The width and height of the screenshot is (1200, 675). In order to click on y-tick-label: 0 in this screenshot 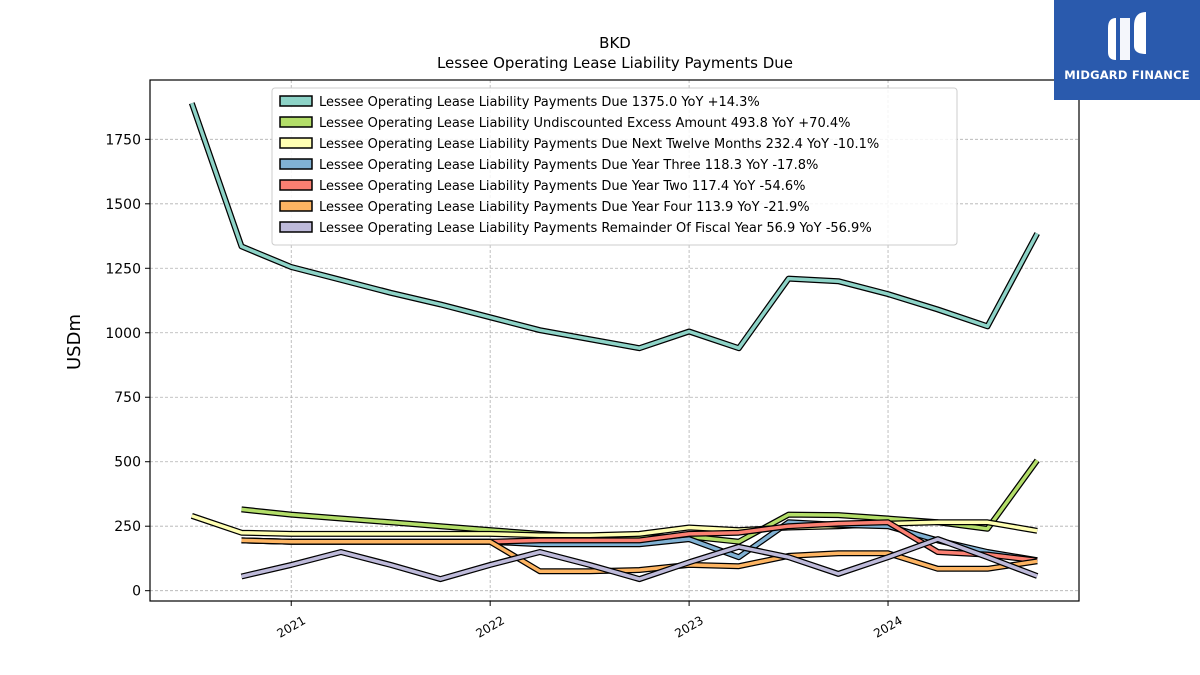, I will do `click(136, 592)`.